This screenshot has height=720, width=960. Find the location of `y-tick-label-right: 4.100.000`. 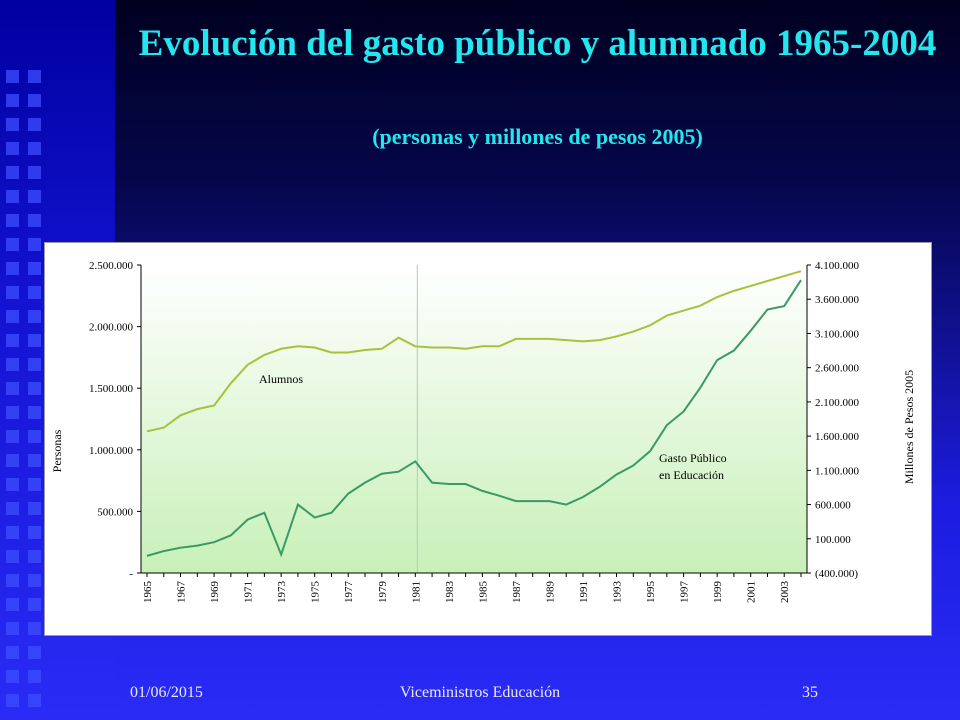

y-tick-label-right: 4.100.000 is located at coordinates (837, 266).